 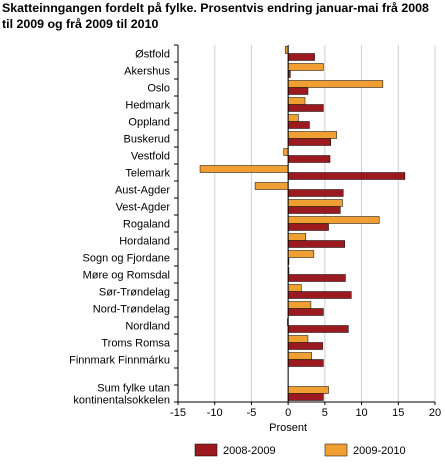 I want to click on category-label: Østfold, so click(x=152, y=55).